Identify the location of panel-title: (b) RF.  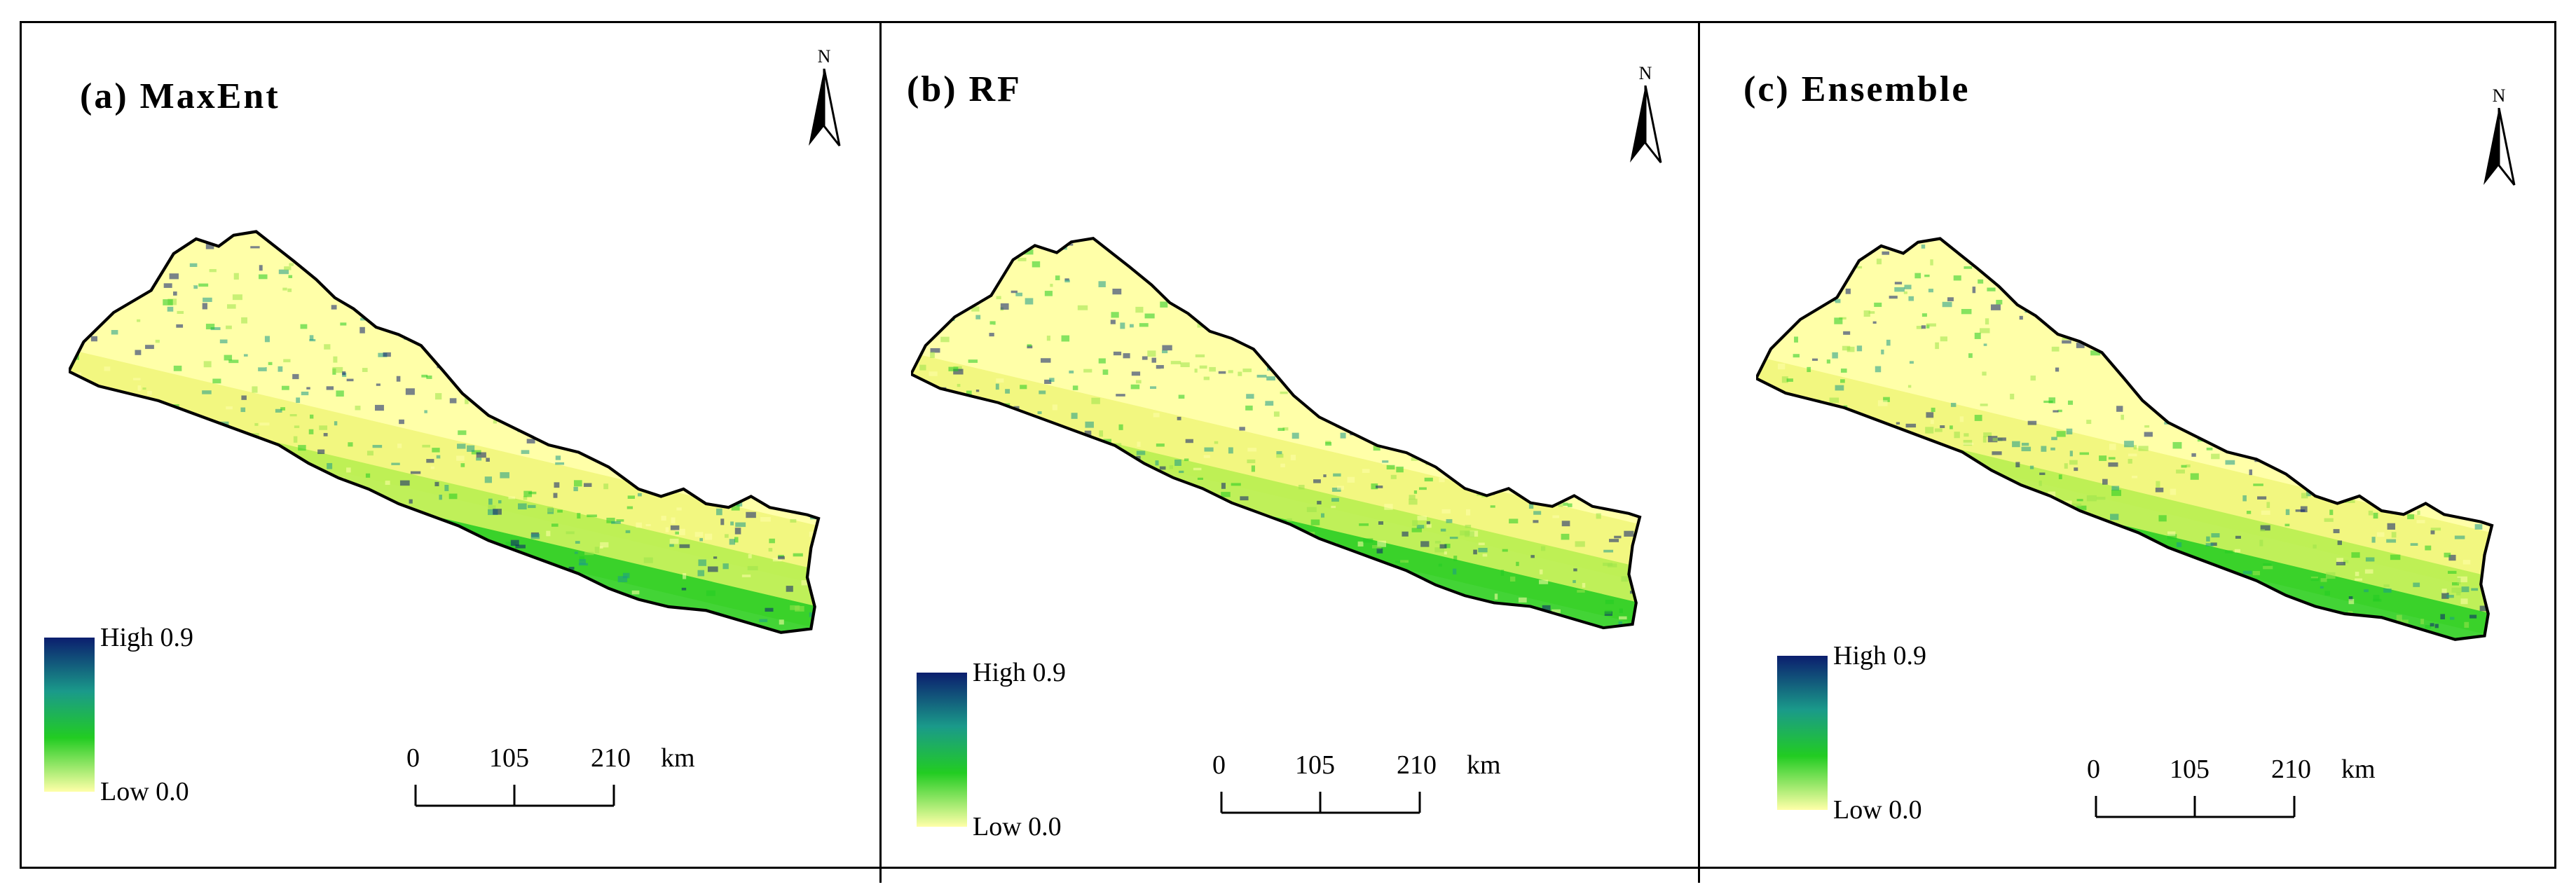
(964, 89).